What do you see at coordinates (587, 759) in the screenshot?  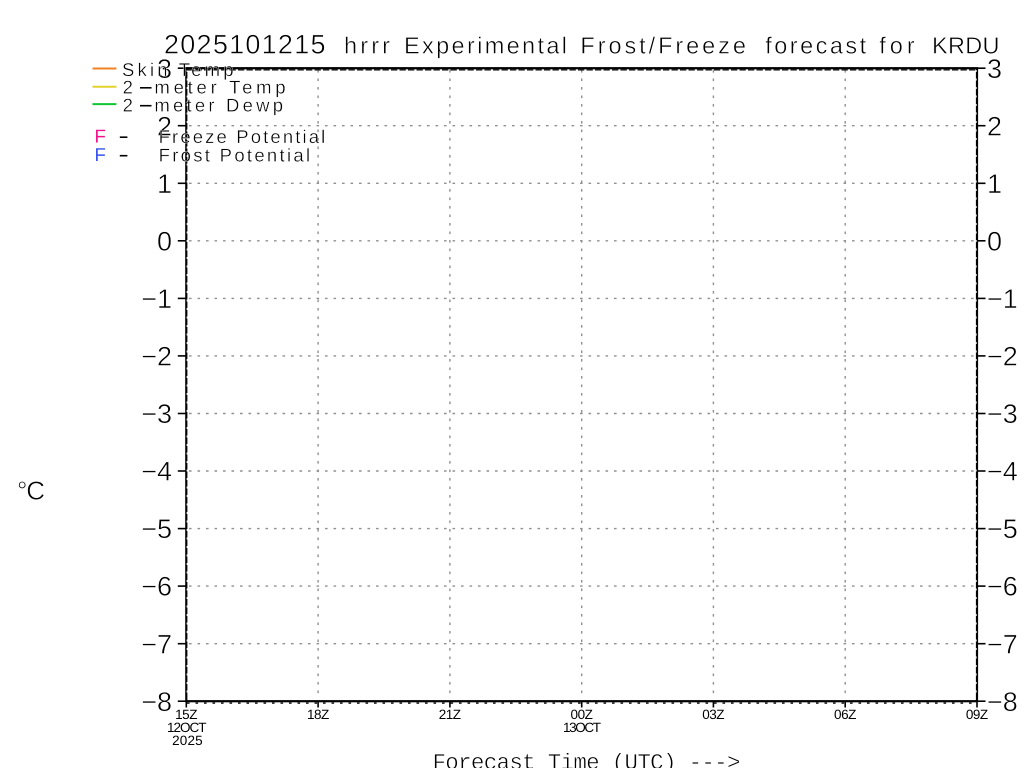 I see `svg-text: Forecast Time (UTC) --->` at bounding box center [587, 759].